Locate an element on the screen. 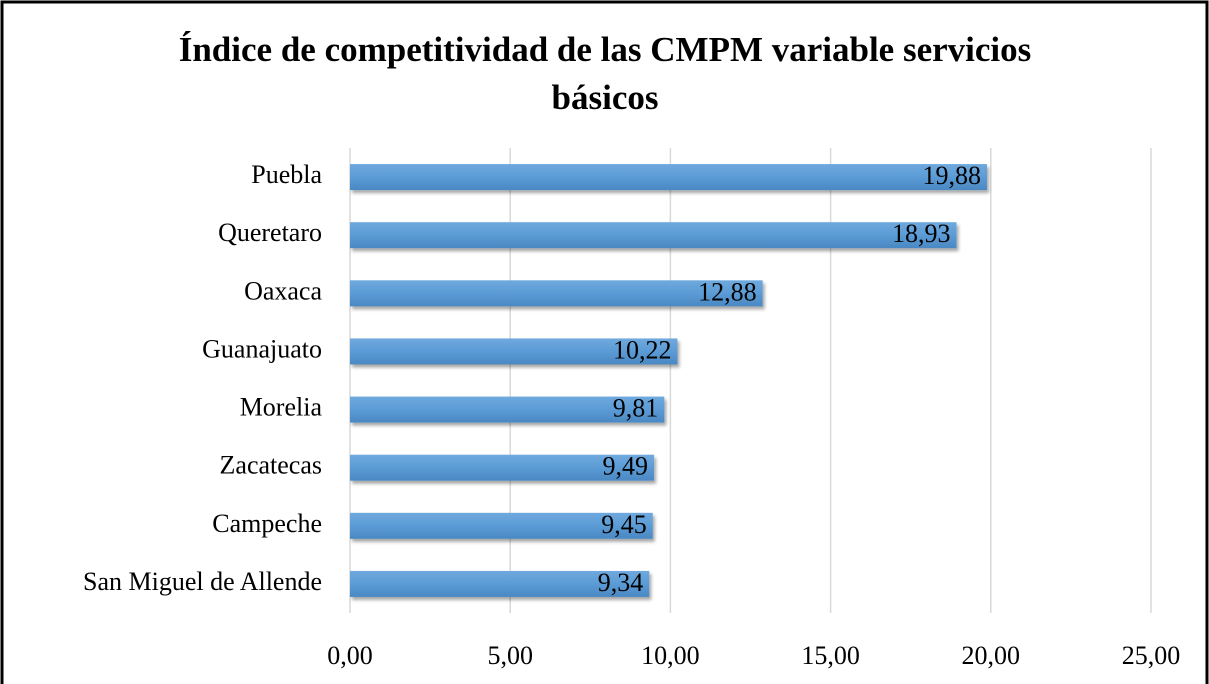  x-tick-label: 15,00 is located at coordinates (830, 655).